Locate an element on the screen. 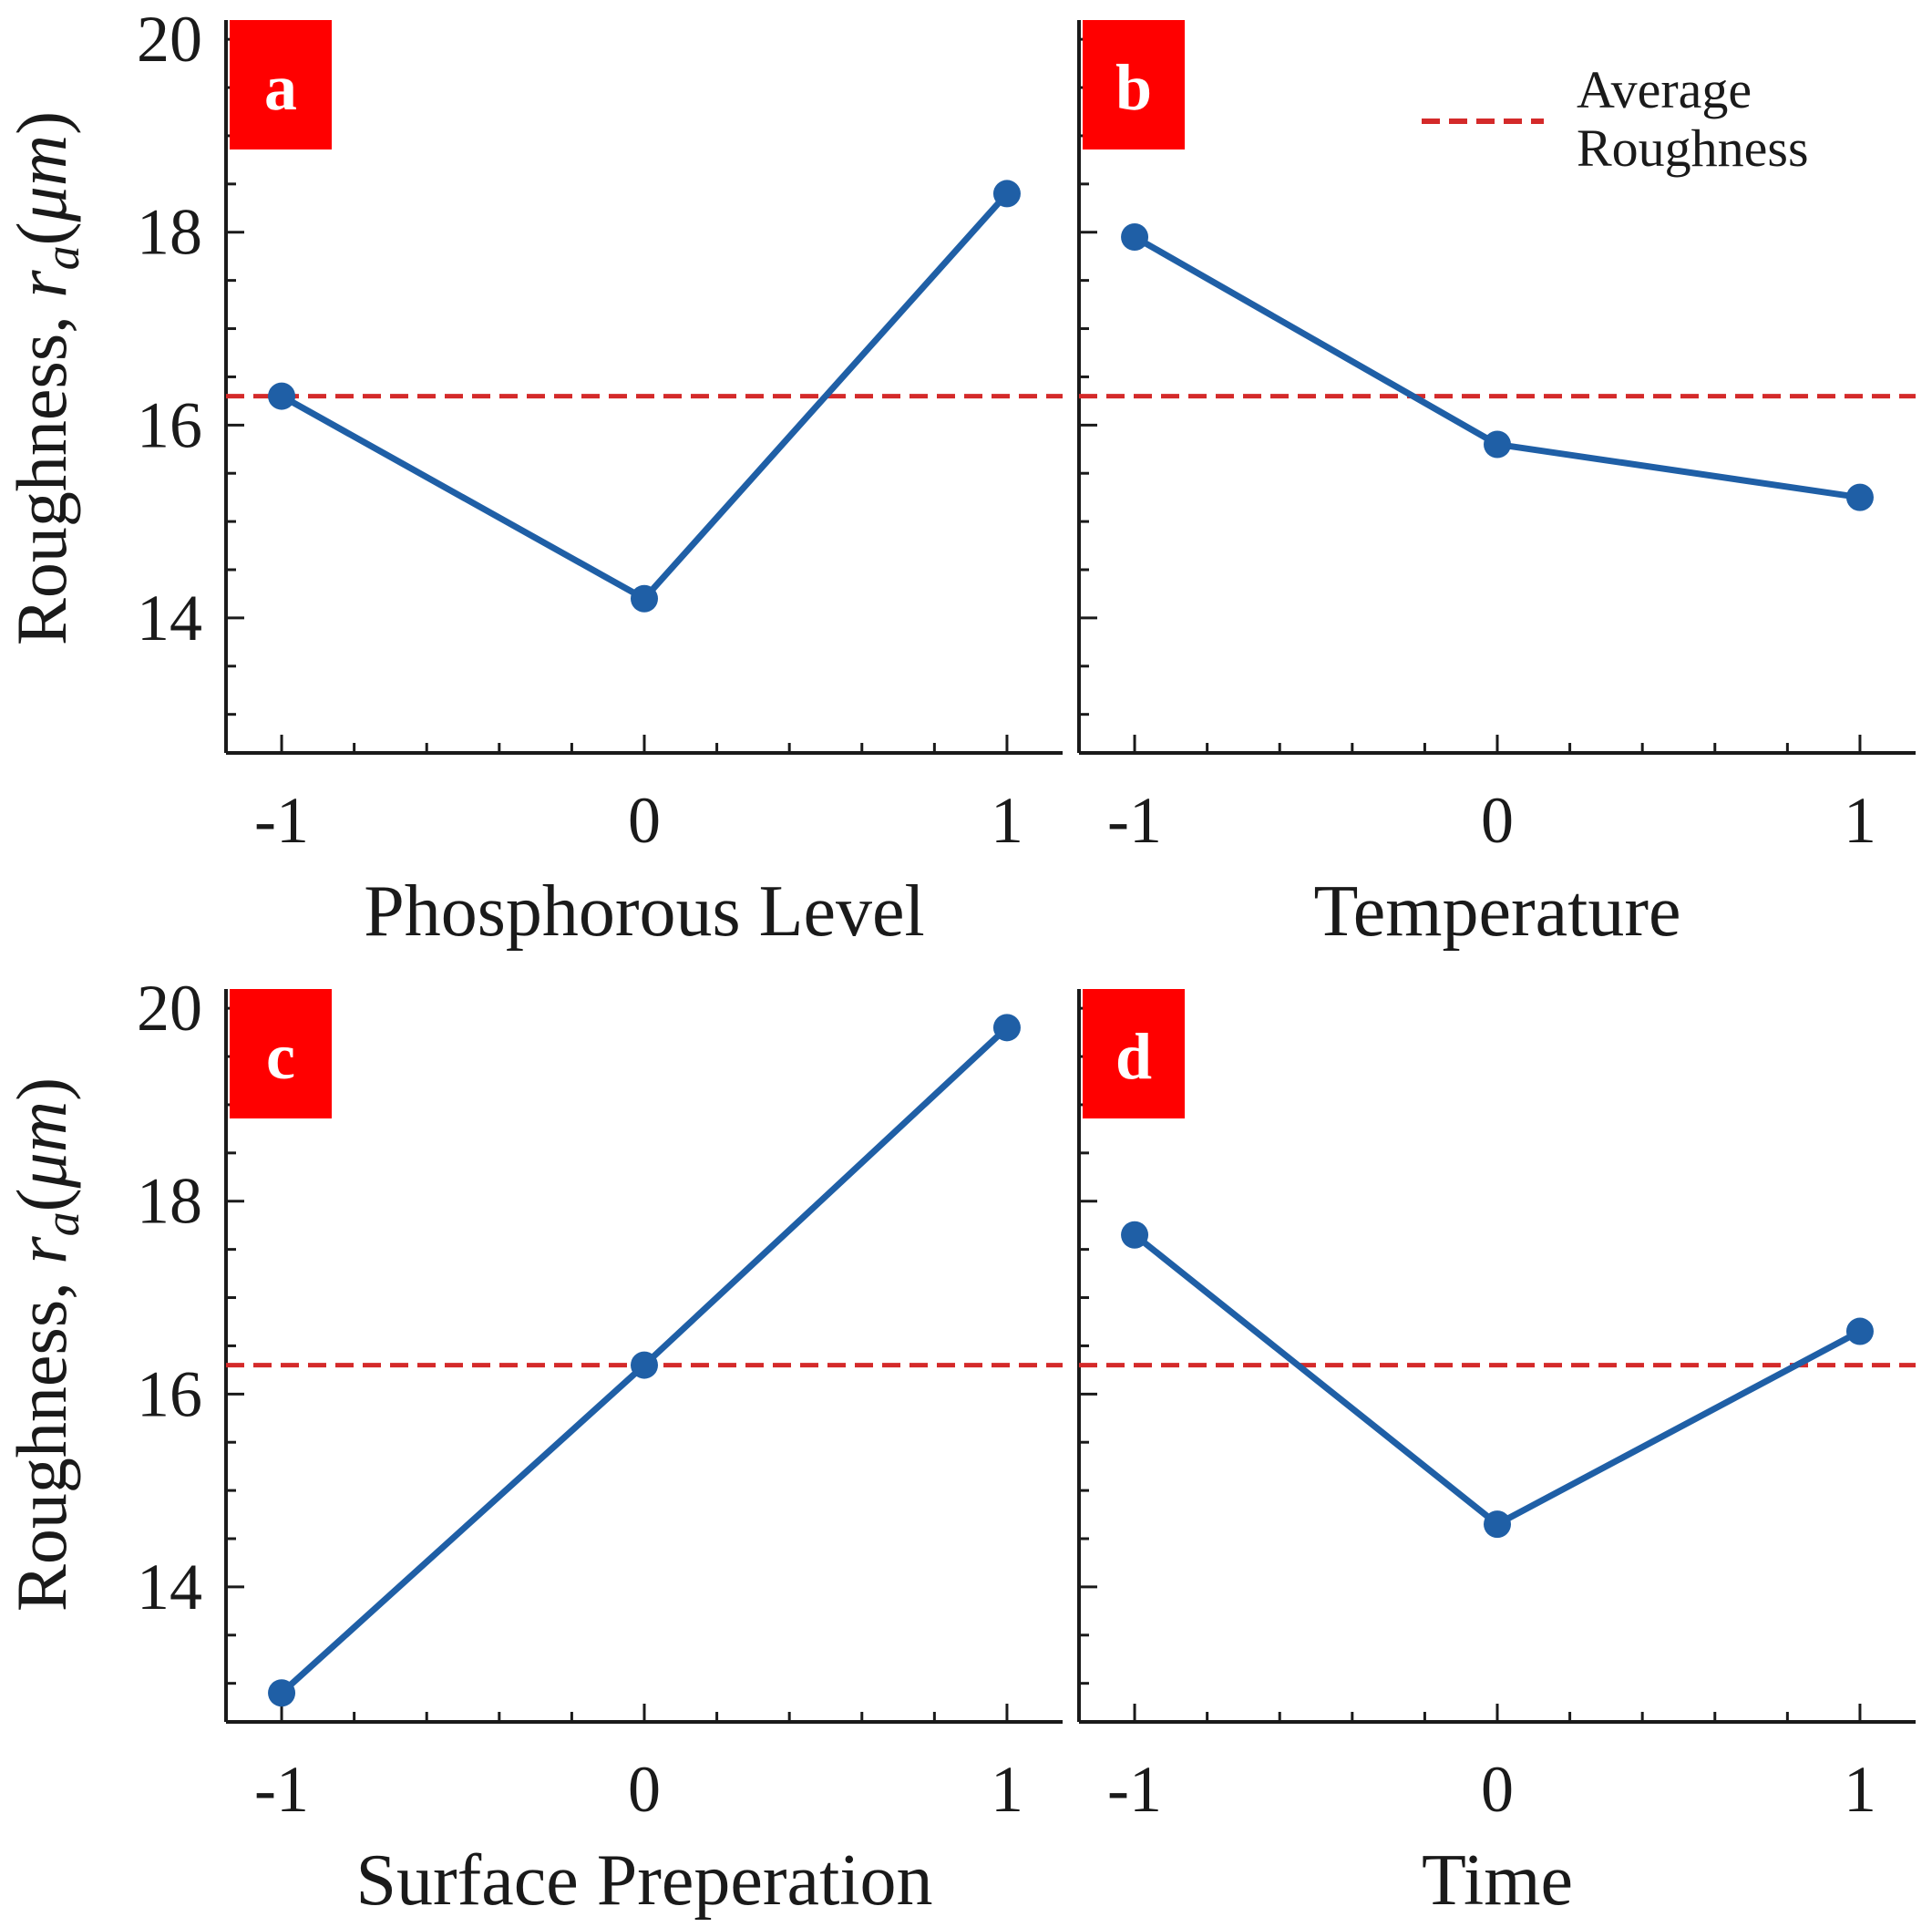 The height and width of the screenshot is (1927, 1932). x-axis-title: Surface Preperation is located at coordinates (643, 1880).